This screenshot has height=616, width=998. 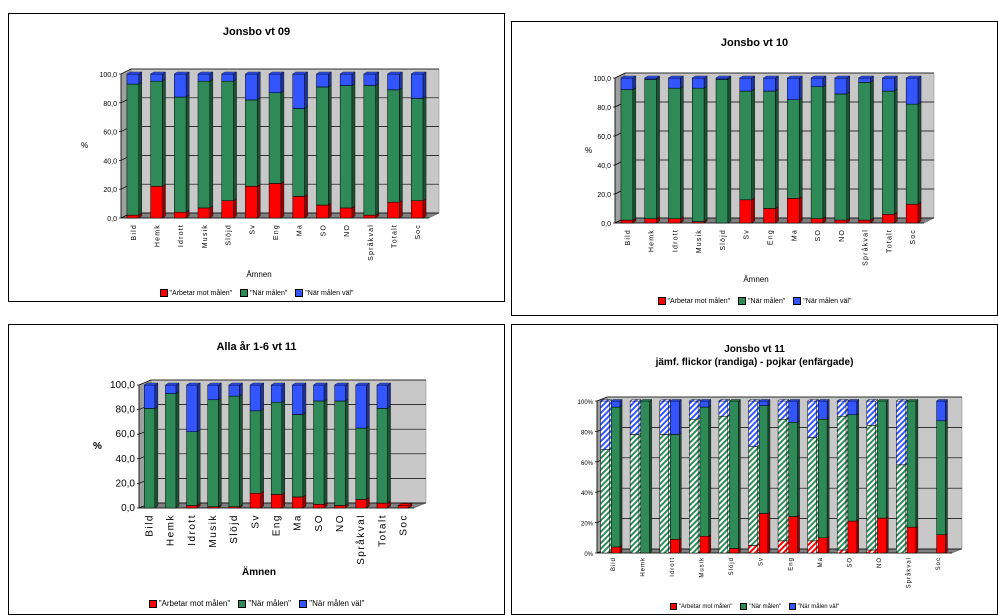 What do you see at coordinates (126, 434) in the screenshot?
I see `y-tick-label: 60,0` at bounding box center [126, 434].